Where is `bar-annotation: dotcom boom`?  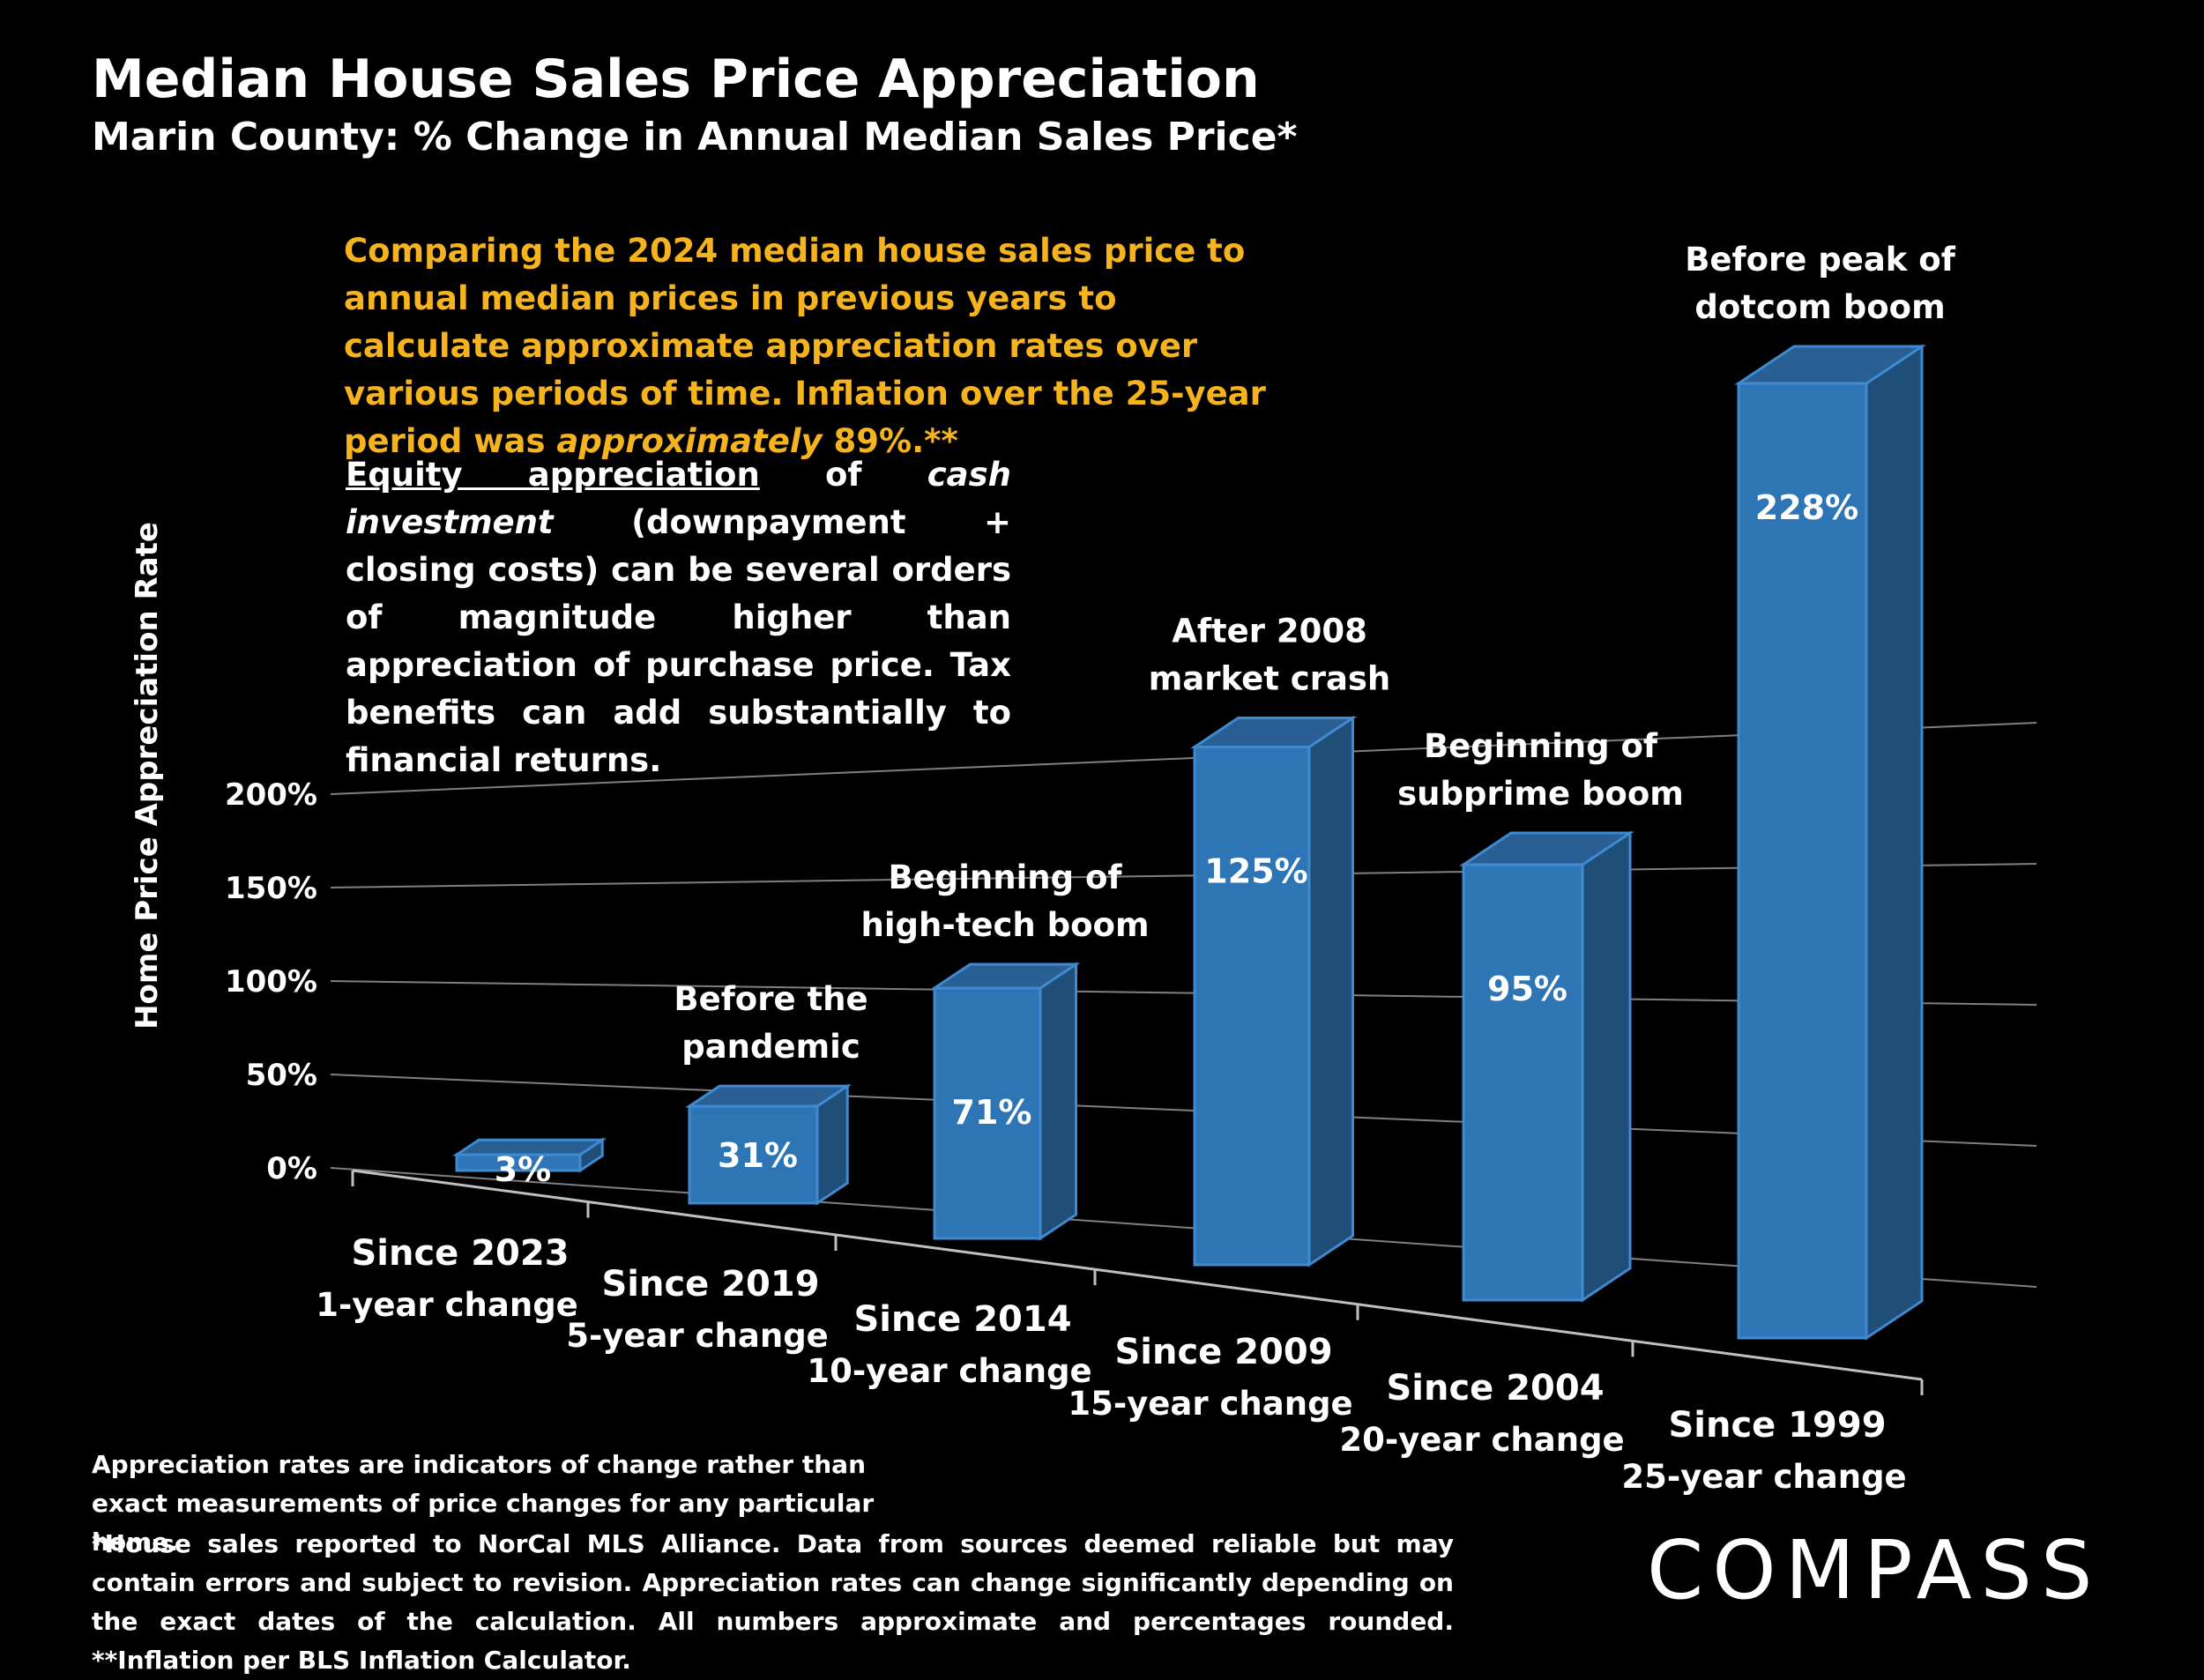 bar-annotation: dotcom boom is located at coordinates (1819, 307).